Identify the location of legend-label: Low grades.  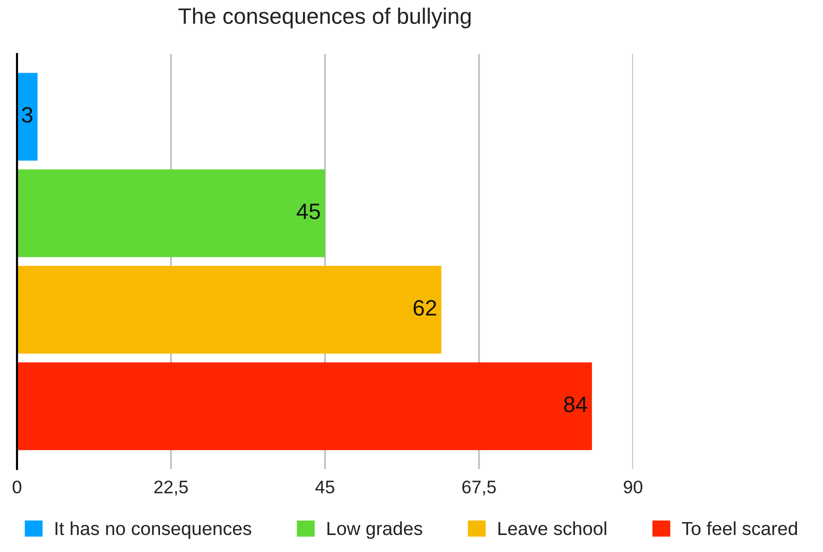
(374, 530).